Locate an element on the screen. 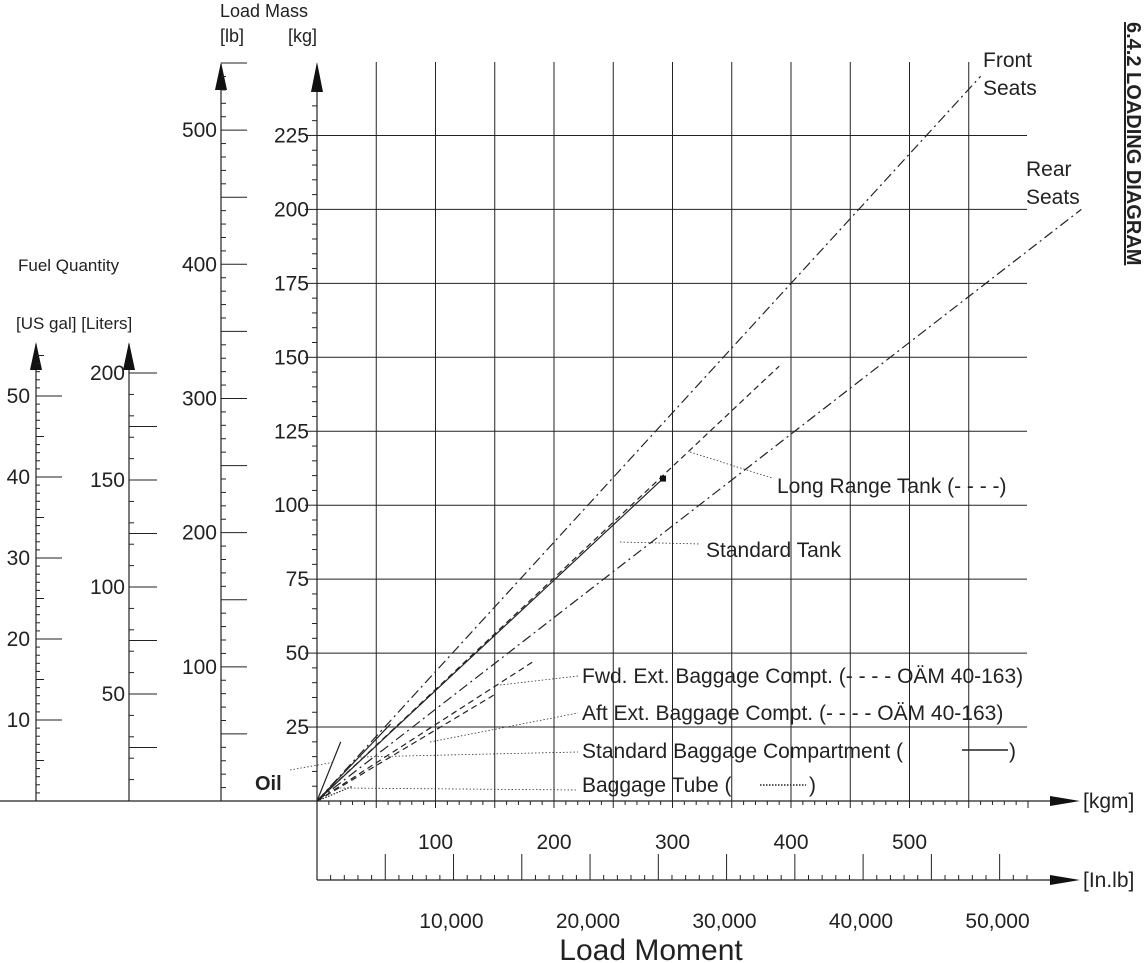 Image resolution: width=1148 pixels, height=963 pixels. series-line-standard-baggage-compartment is located at coordinates (353, 762).